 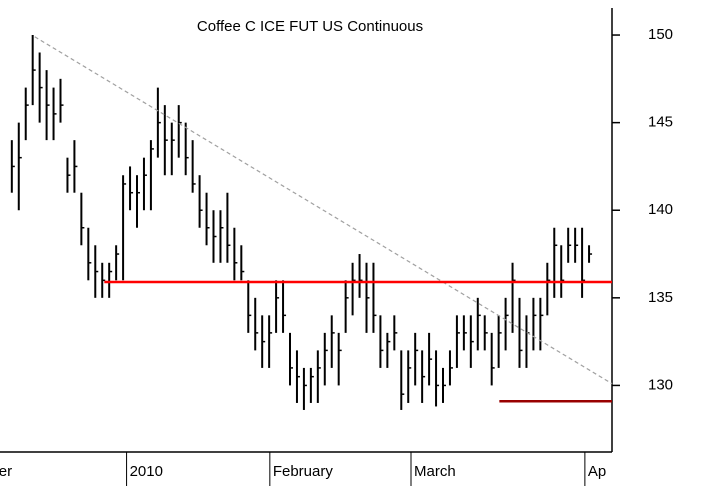 I want to click on y-tick-label: 150, so click(x=660, y=34).